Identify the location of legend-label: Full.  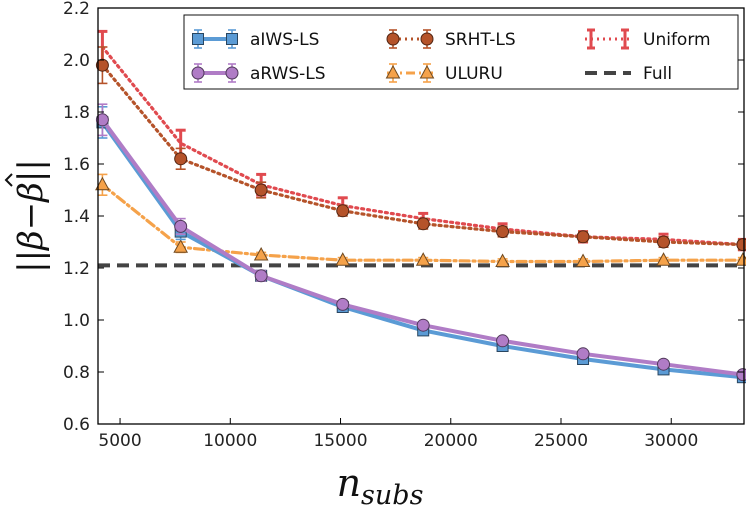
(657, 74).